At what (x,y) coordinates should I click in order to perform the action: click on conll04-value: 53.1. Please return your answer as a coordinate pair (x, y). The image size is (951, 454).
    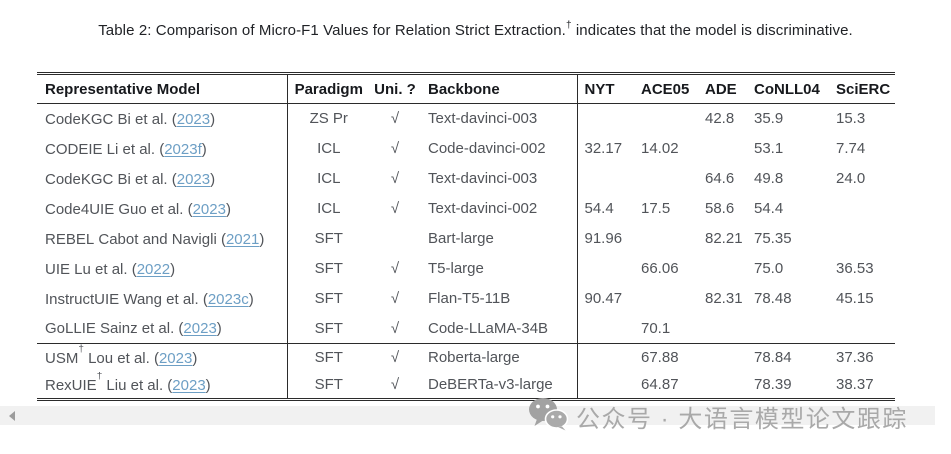
    Looking at the image, I should click on (769, 148).